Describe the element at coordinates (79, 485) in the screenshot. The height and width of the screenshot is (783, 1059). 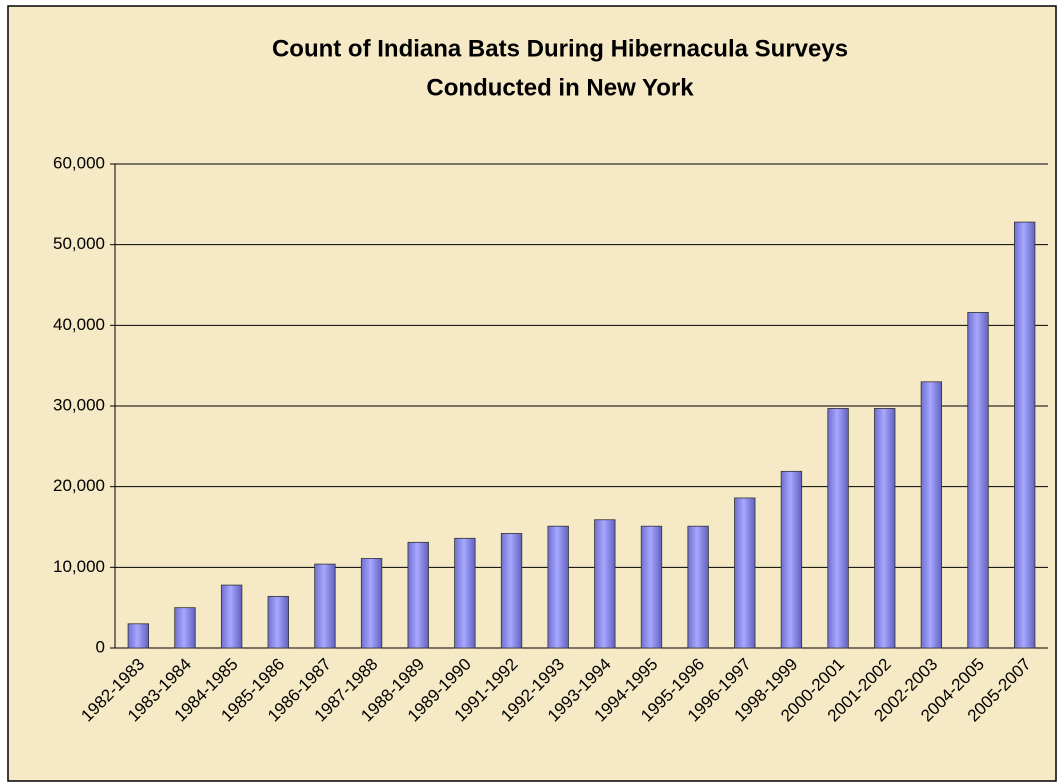
I see `y-tick-label: 20,000` at that location.